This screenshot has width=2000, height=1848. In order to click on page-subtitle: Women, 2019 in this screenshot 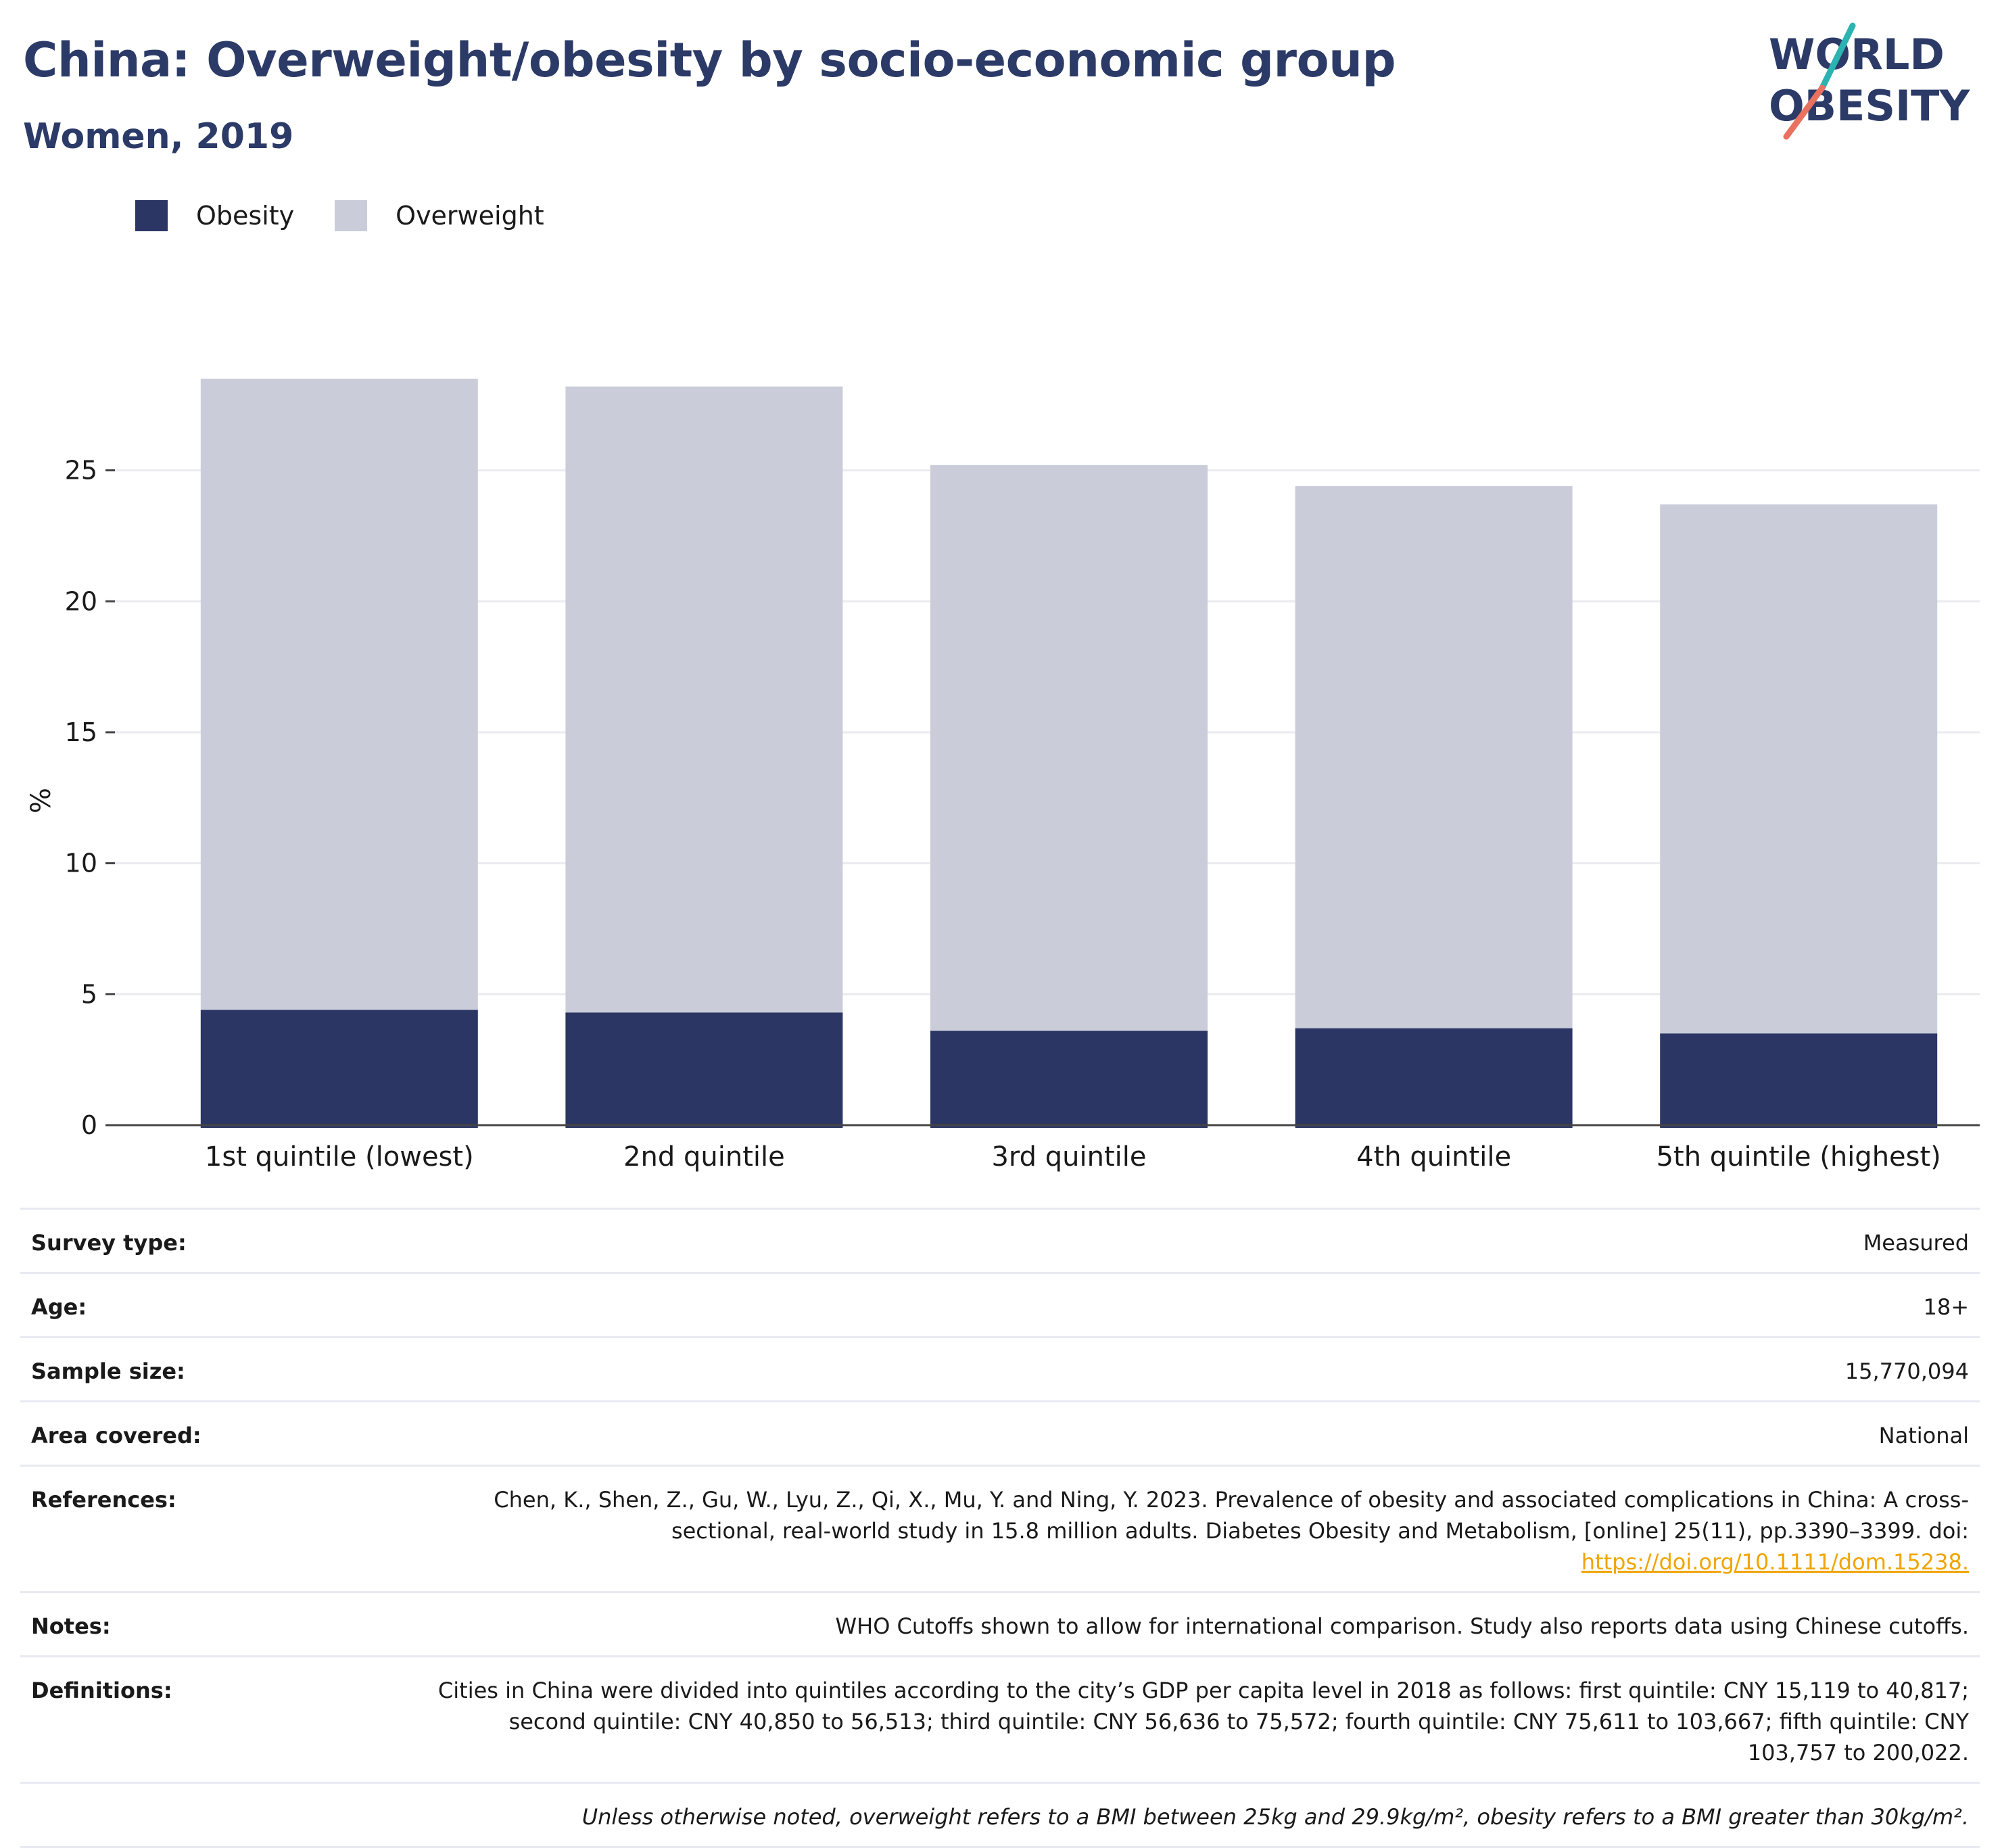, I will do `click(158, 136)`.